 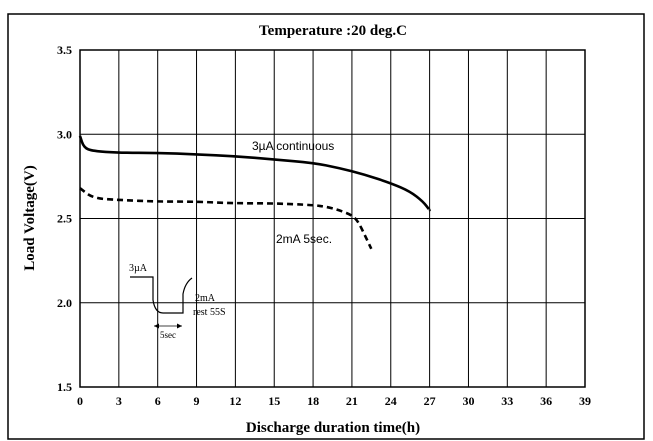 I want to click on chart-title: Temperature :20 deg.C, so click(x=333, y=31).